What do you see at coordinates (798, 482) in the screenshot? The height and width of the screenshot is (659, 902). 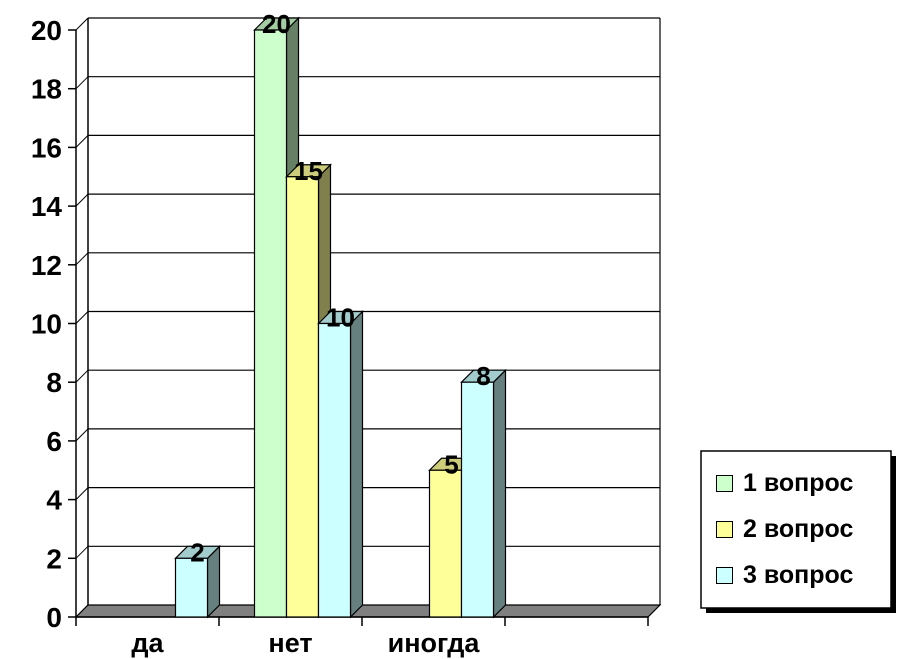 I see `legend-label: 1 вопрос` at bounding box center [798, 482].